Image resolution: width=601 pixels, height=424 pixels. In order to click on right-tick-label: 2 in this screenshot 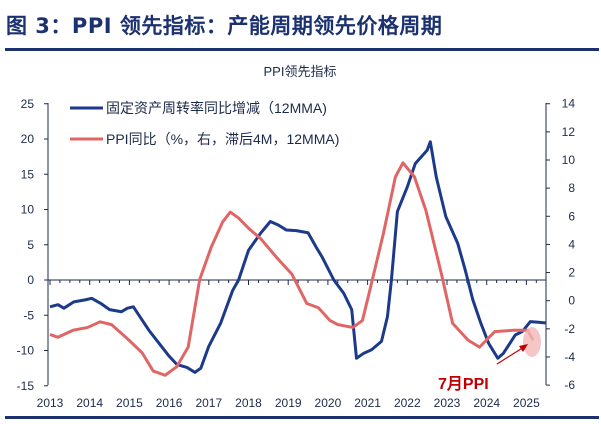, I will do `click(571, 273)`.